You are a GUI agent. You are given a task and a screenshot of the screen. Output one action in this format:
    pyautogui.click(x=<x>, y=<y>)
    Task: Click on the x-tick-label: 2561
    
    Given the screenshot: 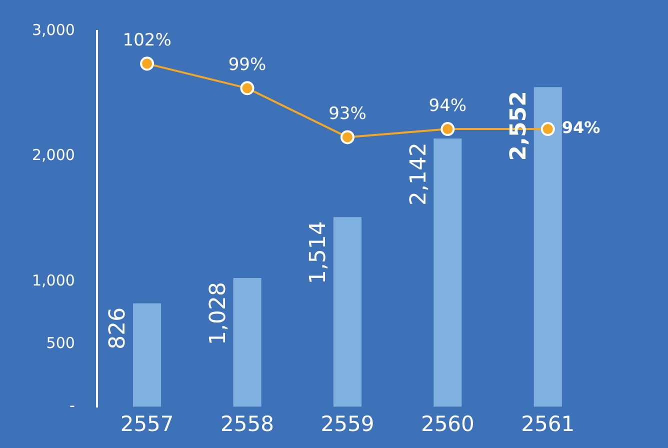 What is the action you would take?
    pyautogui.click(x=548, y=424)
    